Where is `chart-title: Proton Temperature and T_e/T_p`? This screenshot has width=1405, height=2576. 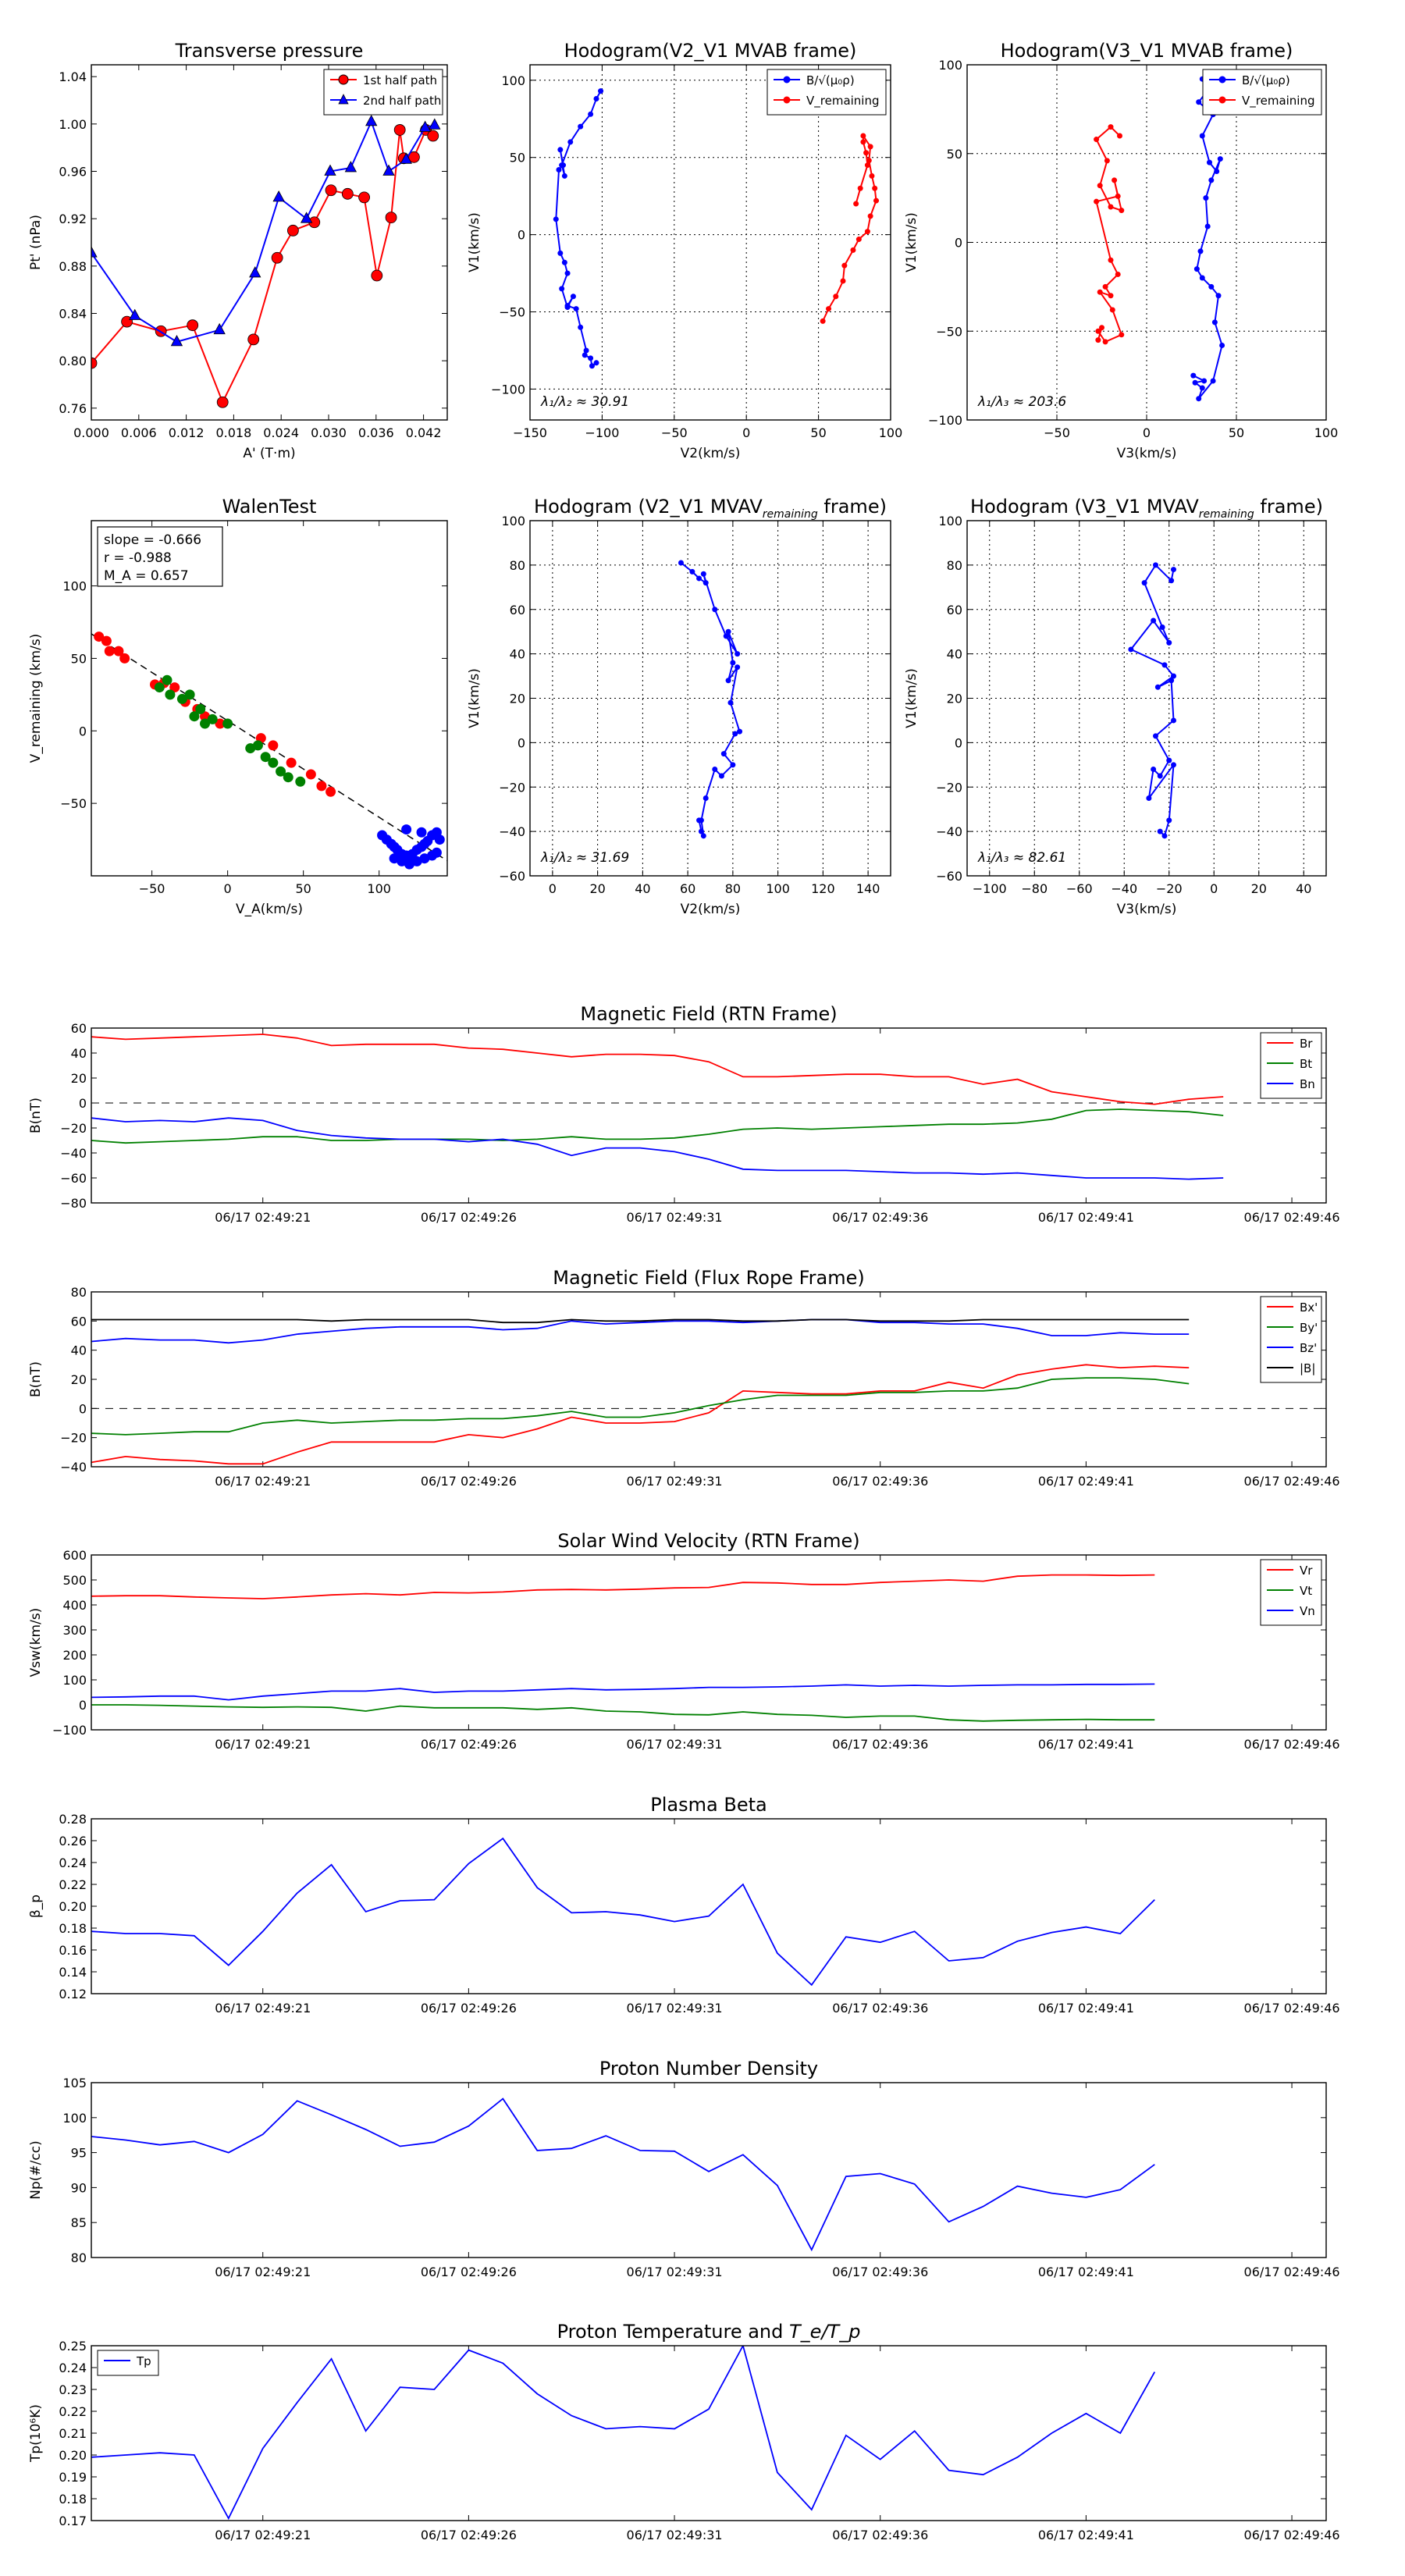
chart-title: Proton Temperature and T_e/T_p is located at coordinates (709, 2332).